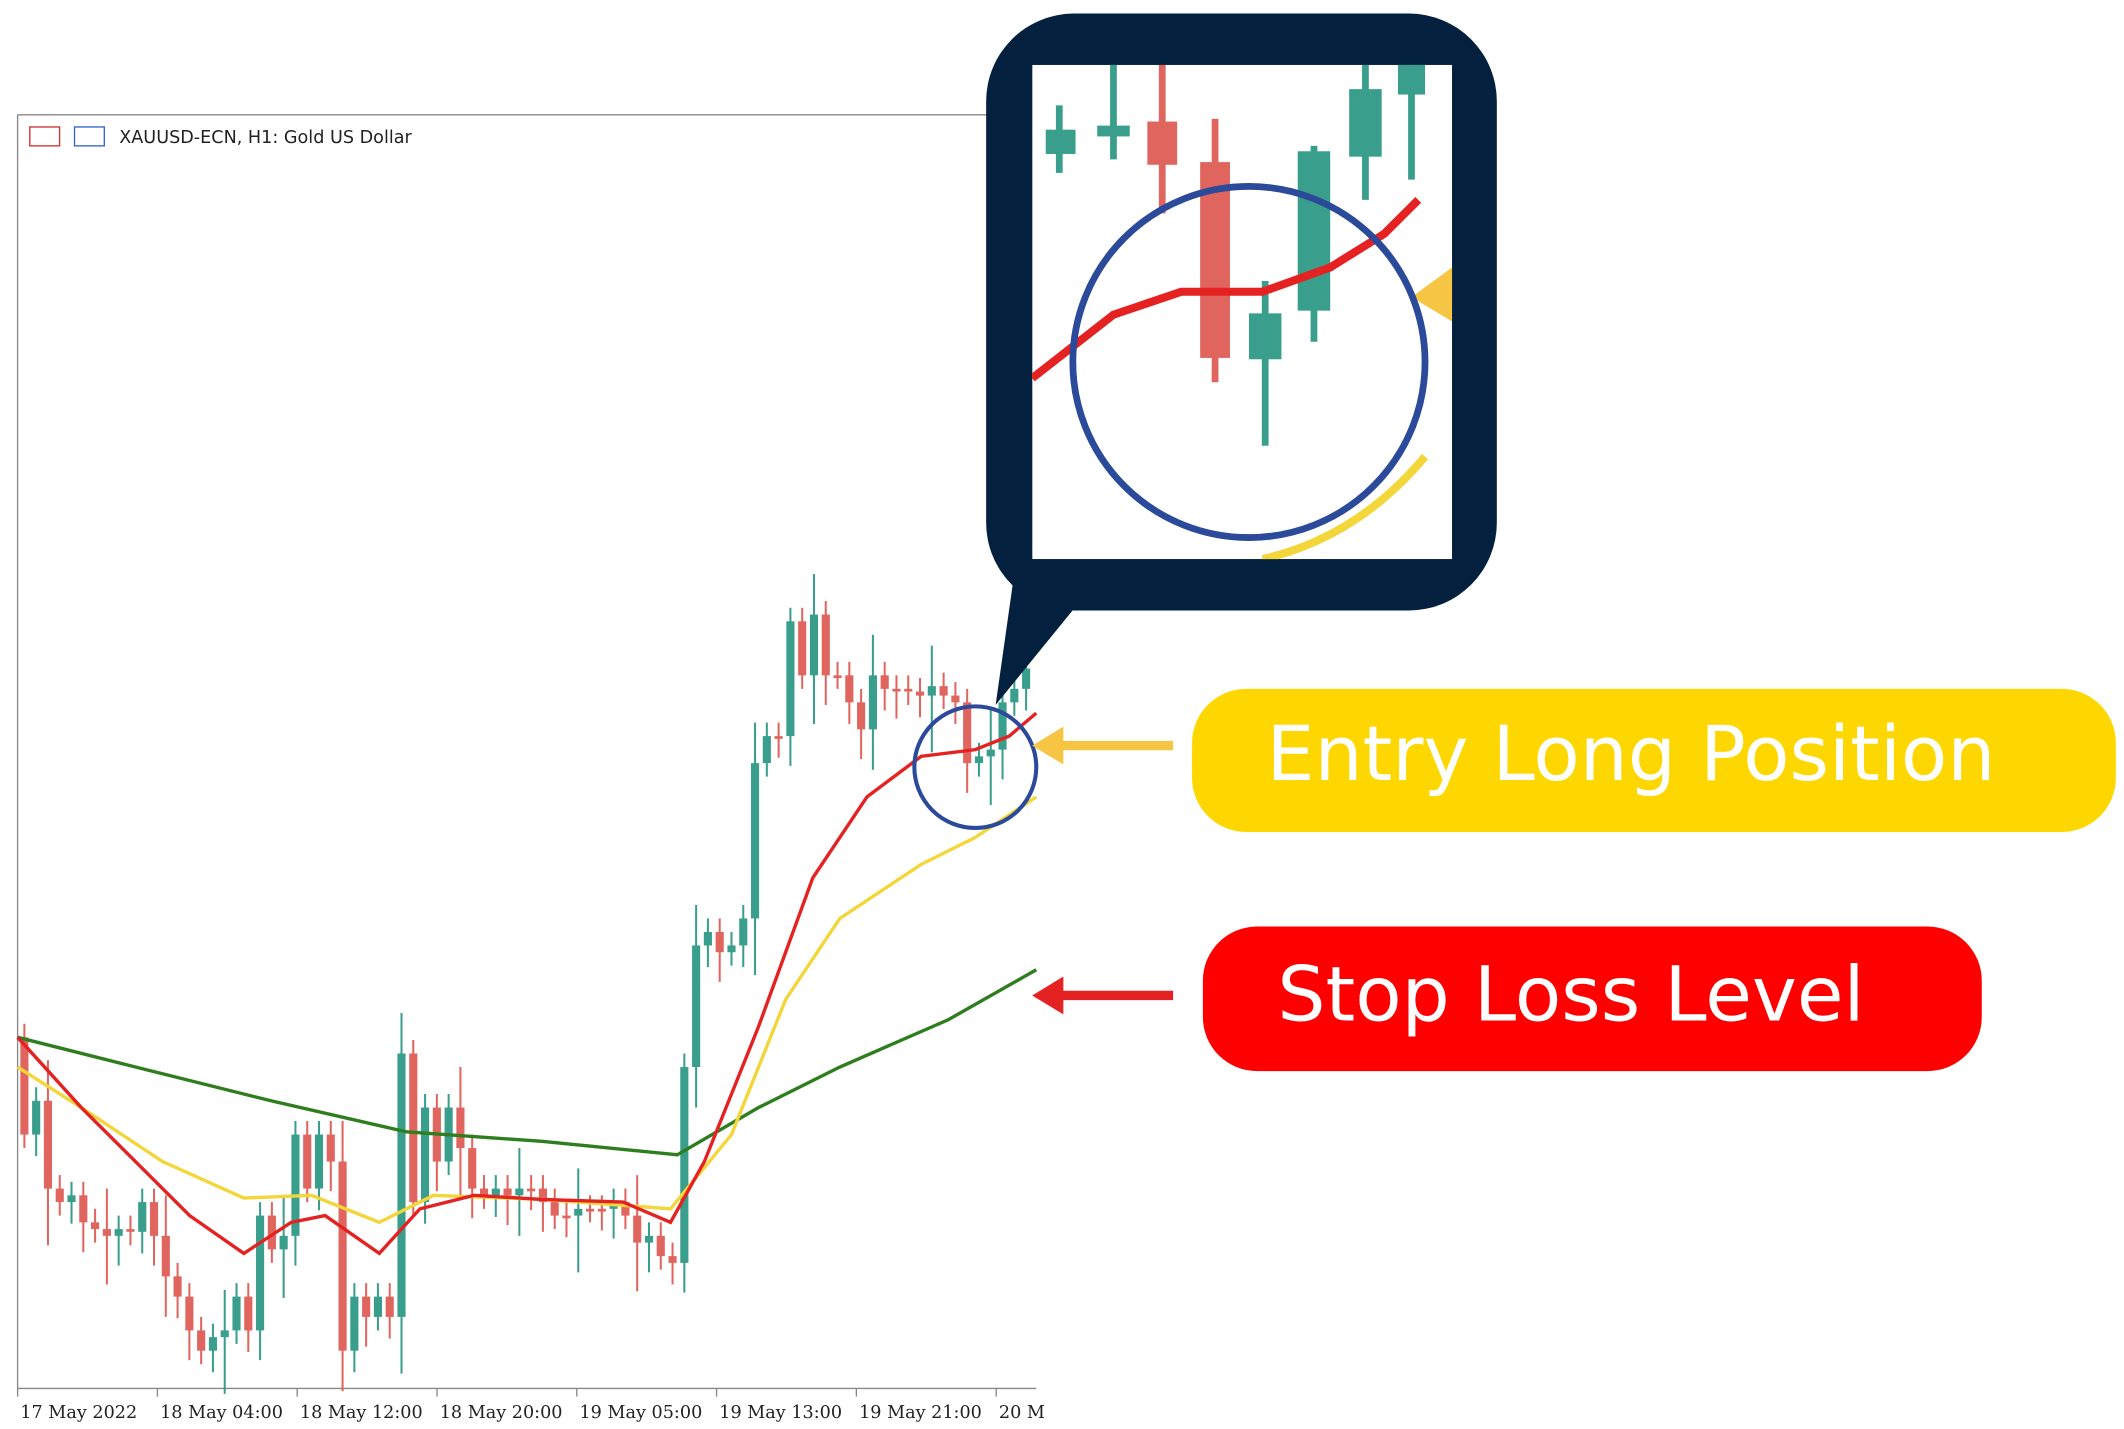 This screenshot has height=1429, width=2124. What do you see at coordinates (1631, 754) in the screenshot?
I see `entry-label: Entry Long Position` at bounding box center [1631, 754].